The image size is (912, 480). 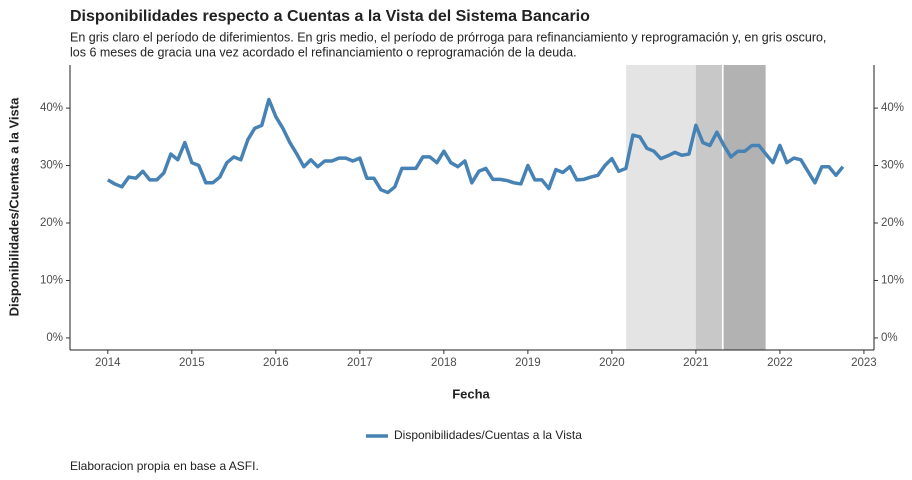 What do you see at coordinates (889, 338) in the screenshot?
I see `y2-tick-label: 0%` at bounding box center [889, 338].